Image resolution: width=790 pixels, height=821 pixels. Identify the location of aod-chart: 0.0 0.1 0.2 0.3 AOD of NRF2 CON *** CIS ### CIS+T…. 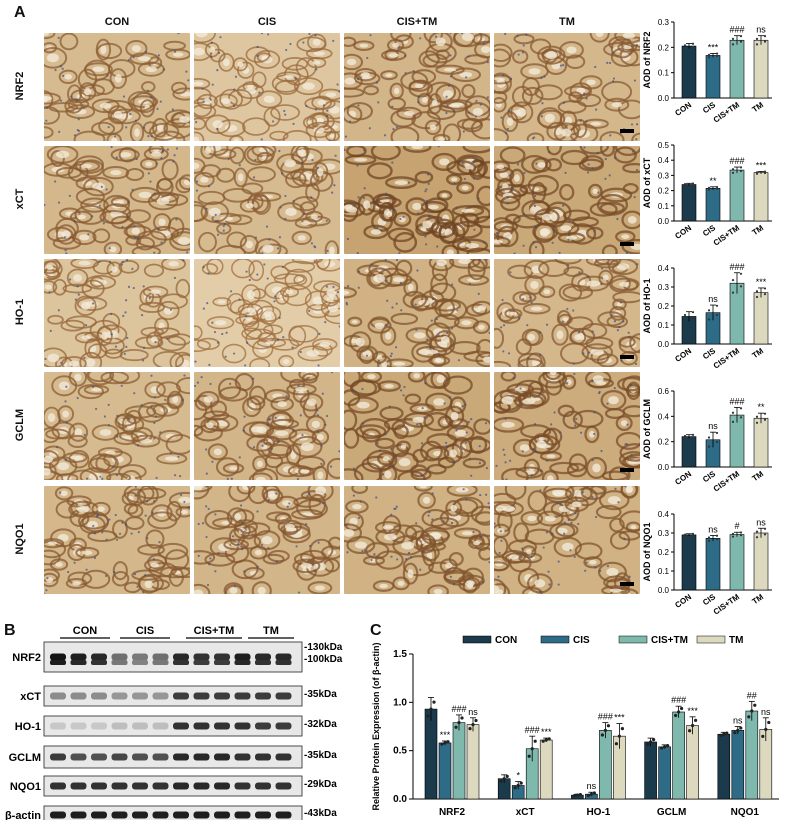
(707, 71).